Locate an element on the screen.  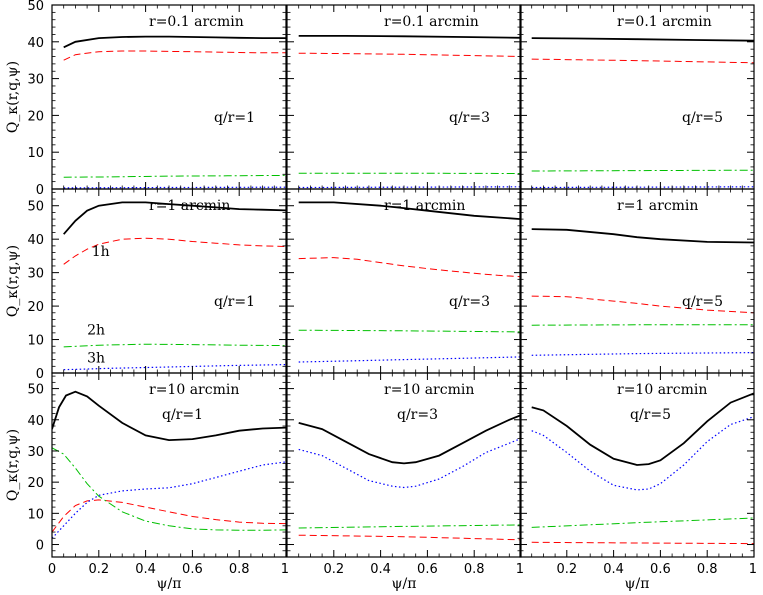
series-annotation: 2h is located at coordinates (96, 331).